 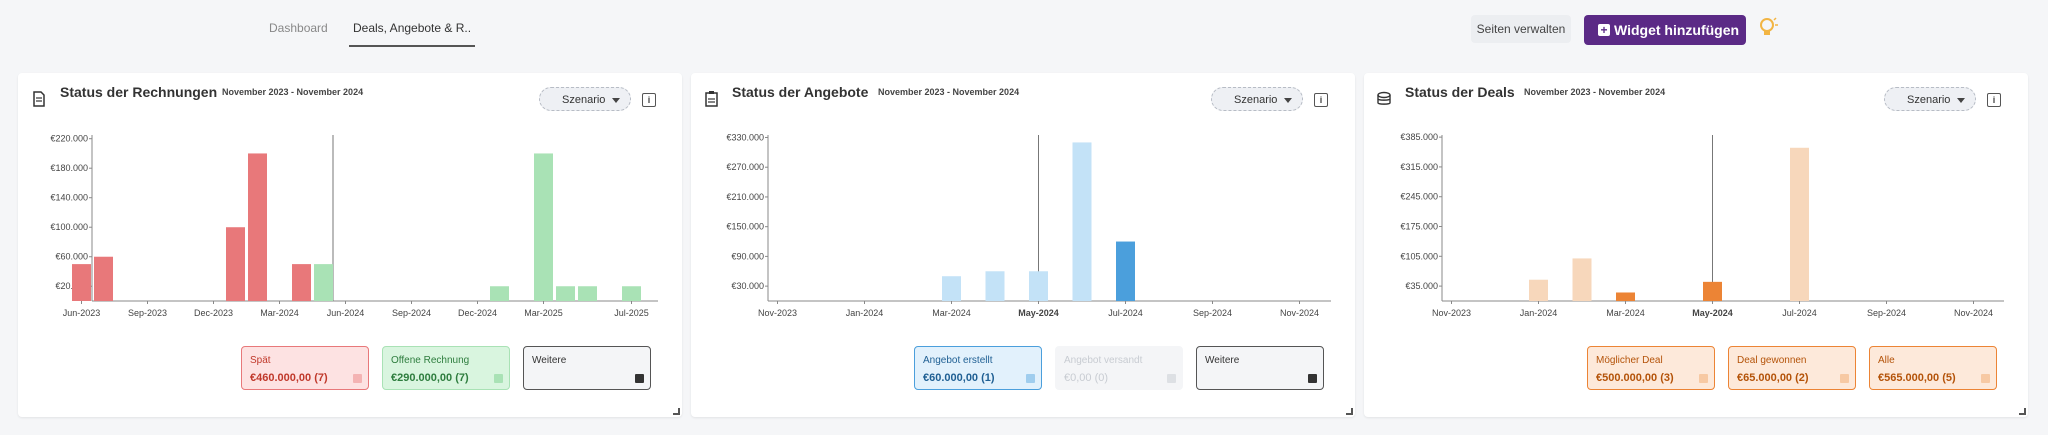 I want to click on x-tick-label: Jun-2023, so click(x=82, y=313).